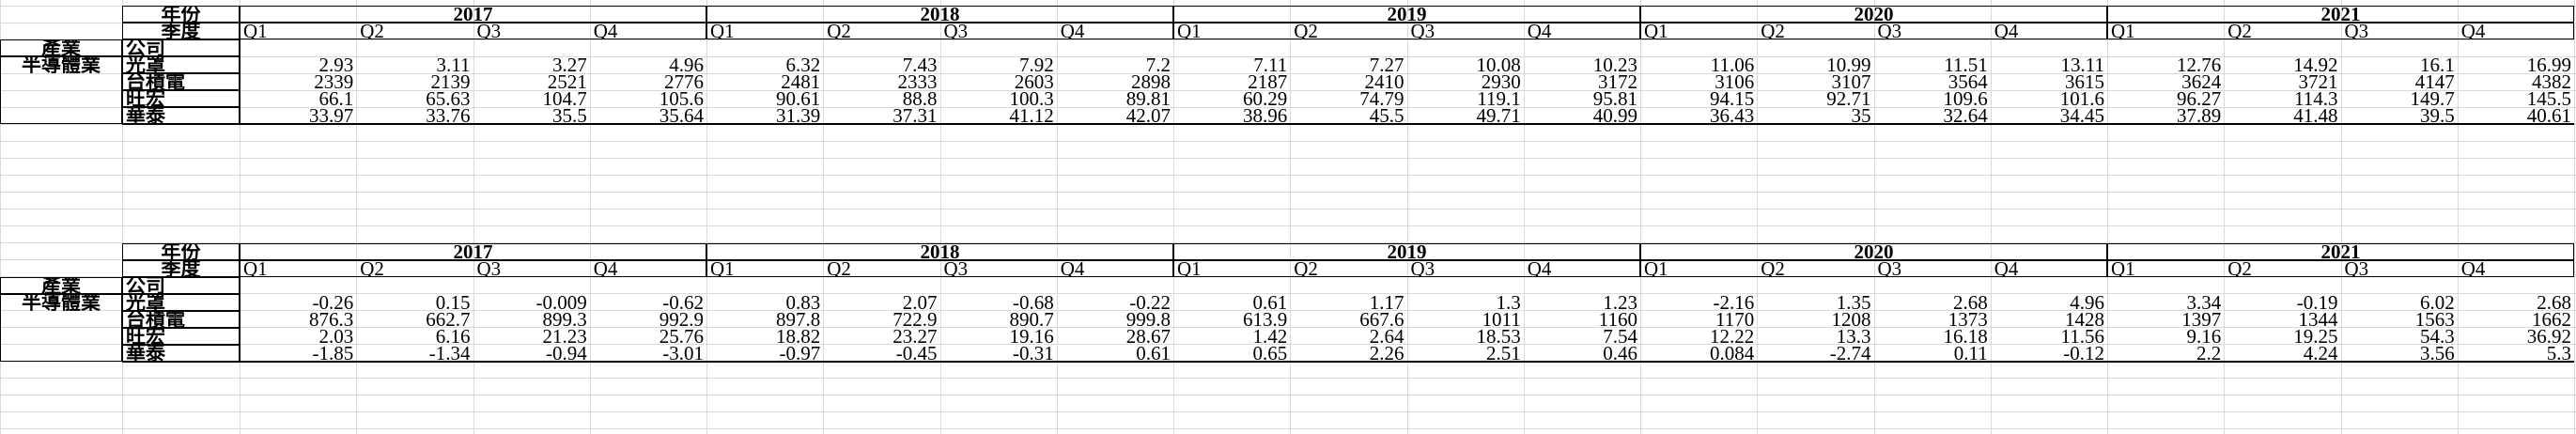 Image resolution: width=2576 pixels, height=434 pixels. I want to click on data-cell: 119.1, so click(1499, 98).